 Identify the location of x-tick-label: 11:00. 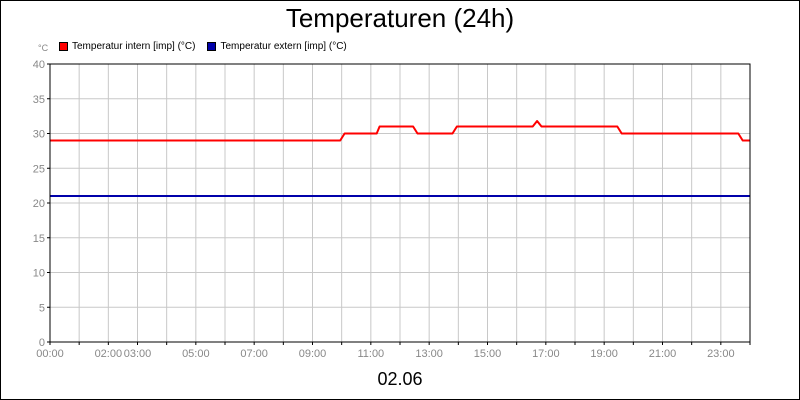
(370, 354).